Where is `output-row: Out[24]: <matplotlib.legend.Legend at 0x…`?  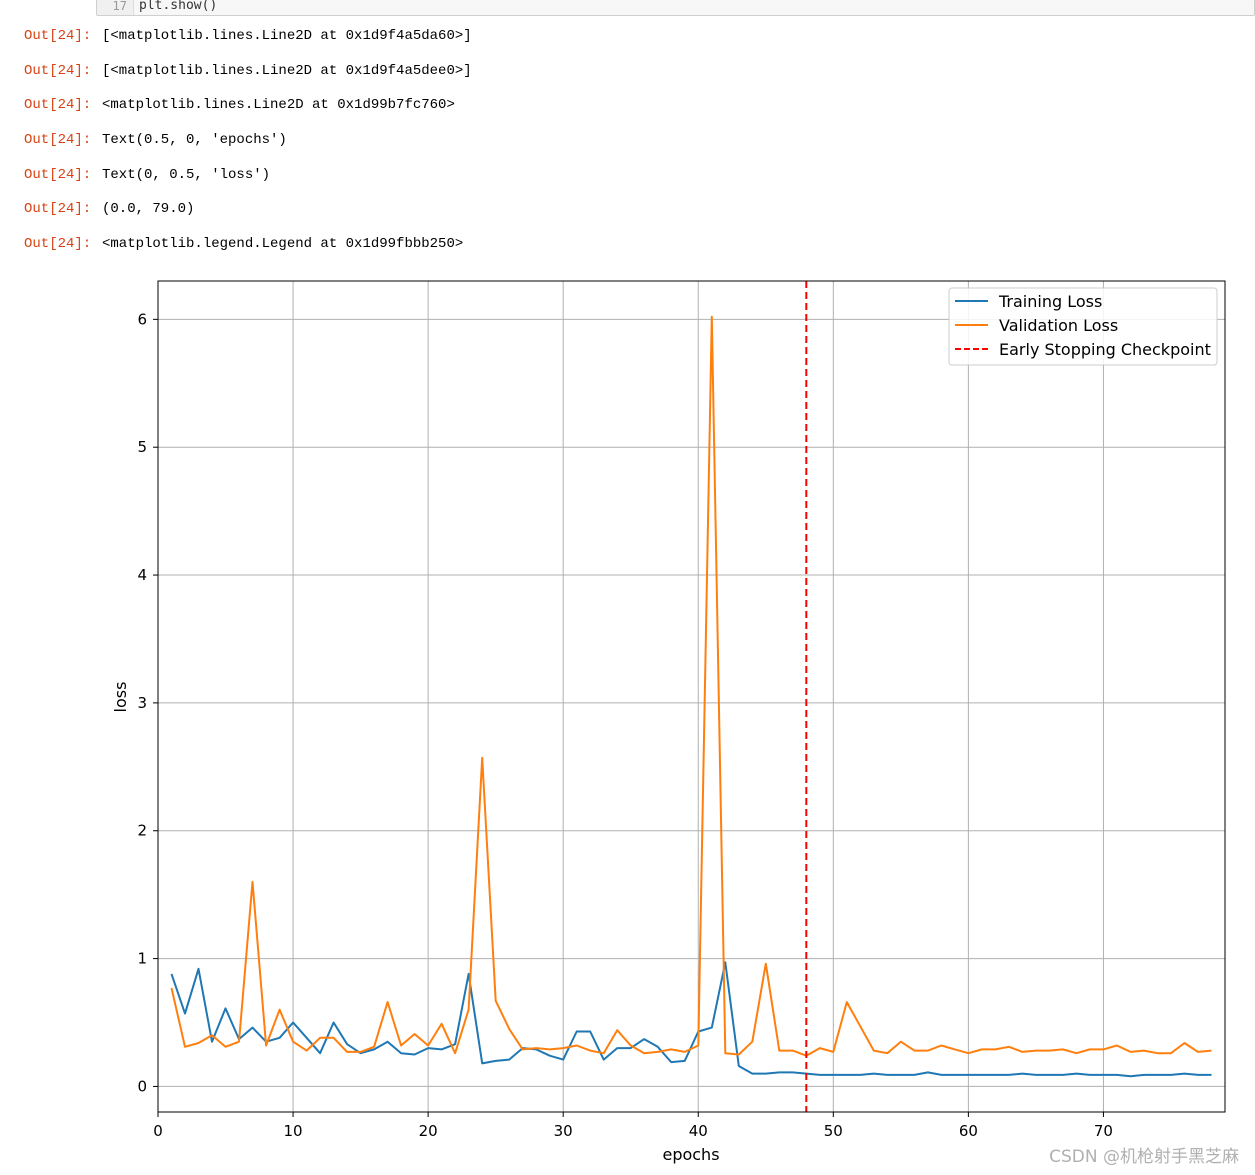 output-row: Out[24]: <matplotlib.legend.Legend at 0x… is located at coordinates (450, 246).